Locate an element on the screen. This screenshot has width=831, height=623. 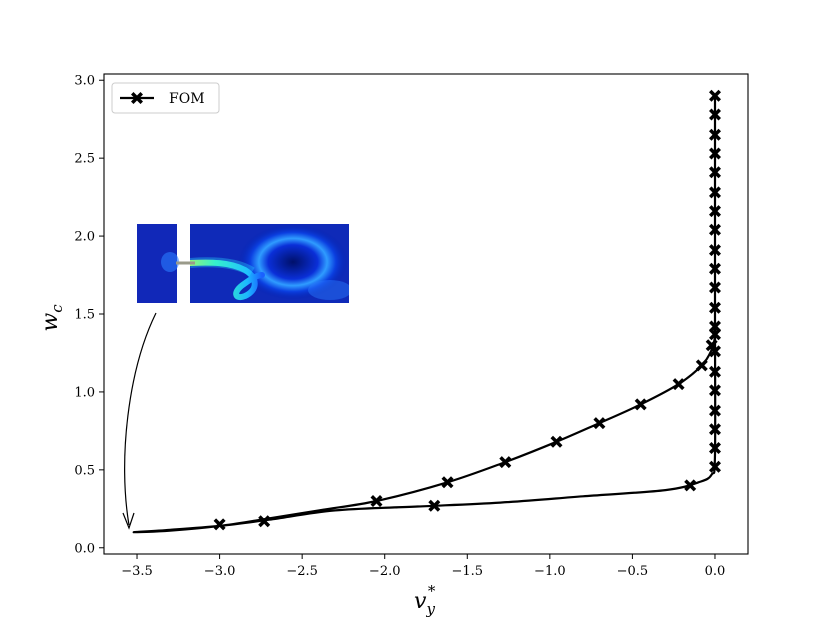
arrow-curve is located at coordinates (140, 419).